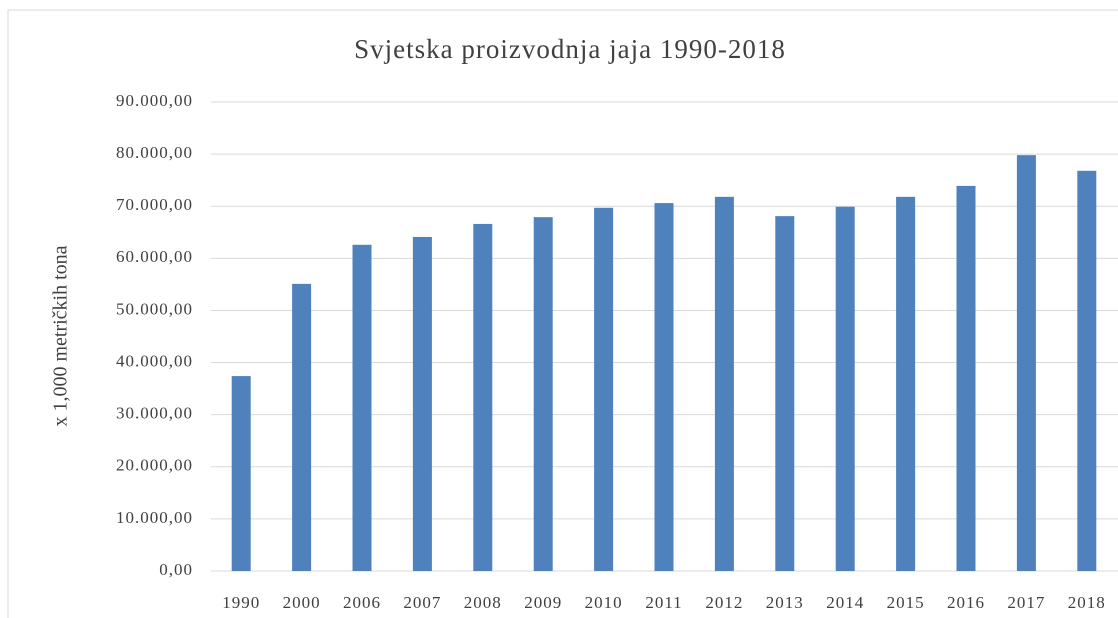 The image size is (1118, 618). Describe the element at coordinates (483, 602) in the screenshot. I see `x-tick-label: 2008` at that location.